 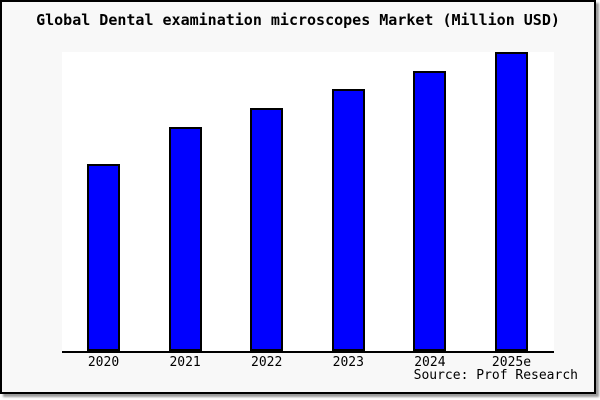 What do you see at coordinates (103, 257) in the screenshot?
I see `bar-2020` at bounding box center [103, 257].